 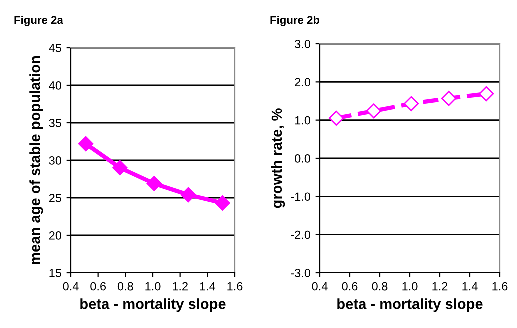 What do you see at coordinates (37, 160) in the screenshot?
I see `y-axis-title: mean age of stable population` at bounding box center [37, 160].